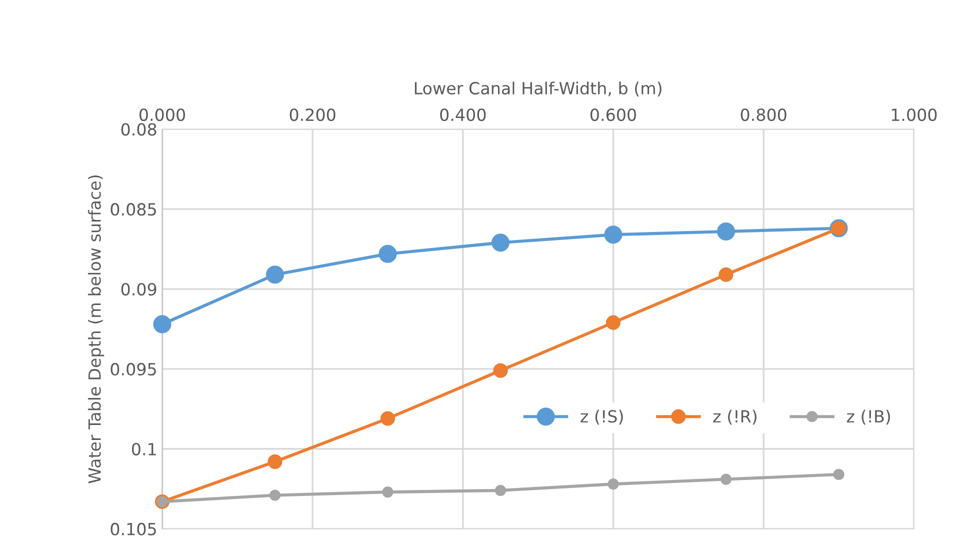 This screenshot has height=552, width=960. What do you see at coordinates (313, 115) in the screenshot?
I see `x-tick-label: 0.200` at bounding box center [313, 115].